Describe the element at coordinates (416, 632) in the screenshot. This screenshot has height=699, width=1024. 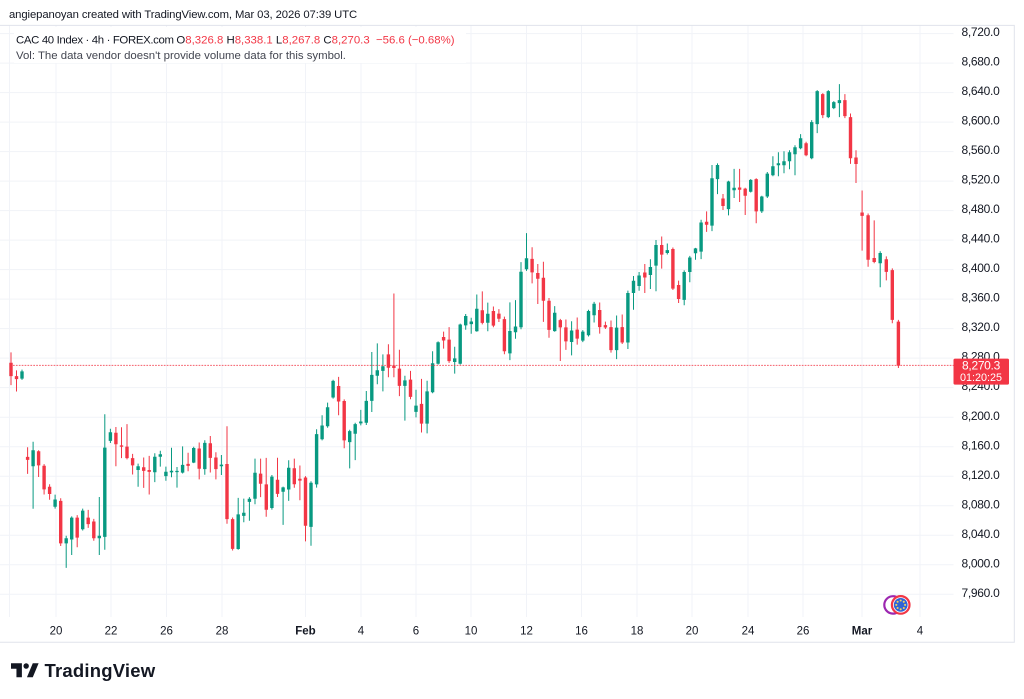
I see `svg-text: 6` at that location.